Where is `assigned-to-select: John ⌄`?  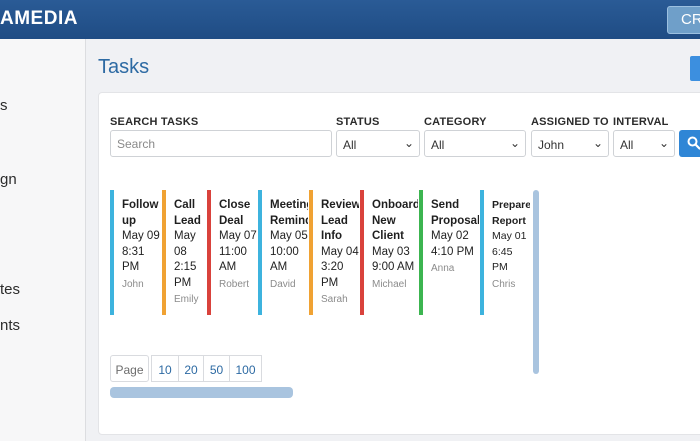 assigned-to-select: John ⌄ is located at coordinates (570, 143).